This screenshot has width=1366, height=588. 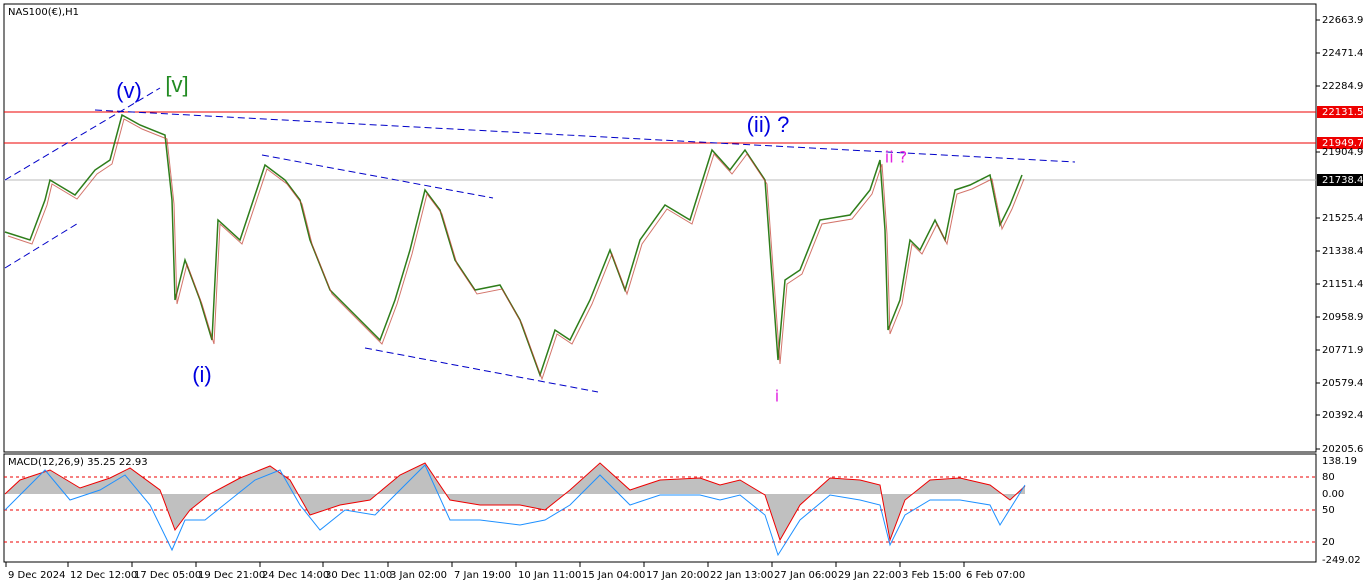 I want to click on macd-axis-label: 80, so click(x=1328, y=477).